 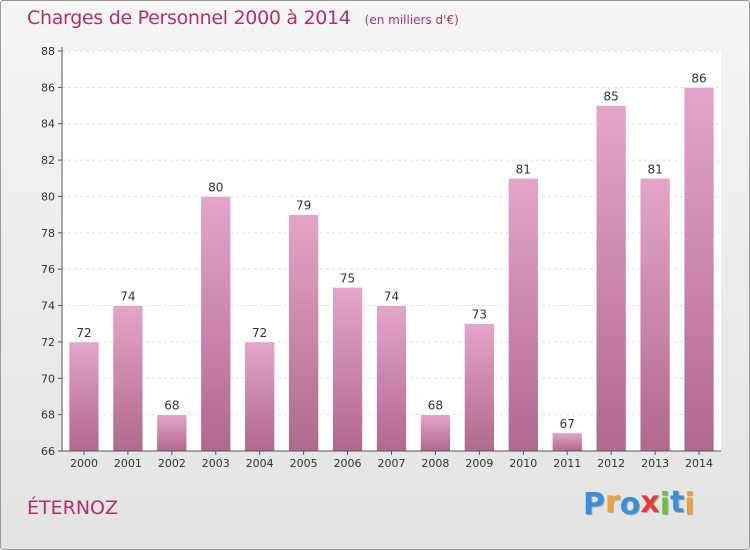 I want to click on x-tick-label: 2005, so click(x=304, y=463).